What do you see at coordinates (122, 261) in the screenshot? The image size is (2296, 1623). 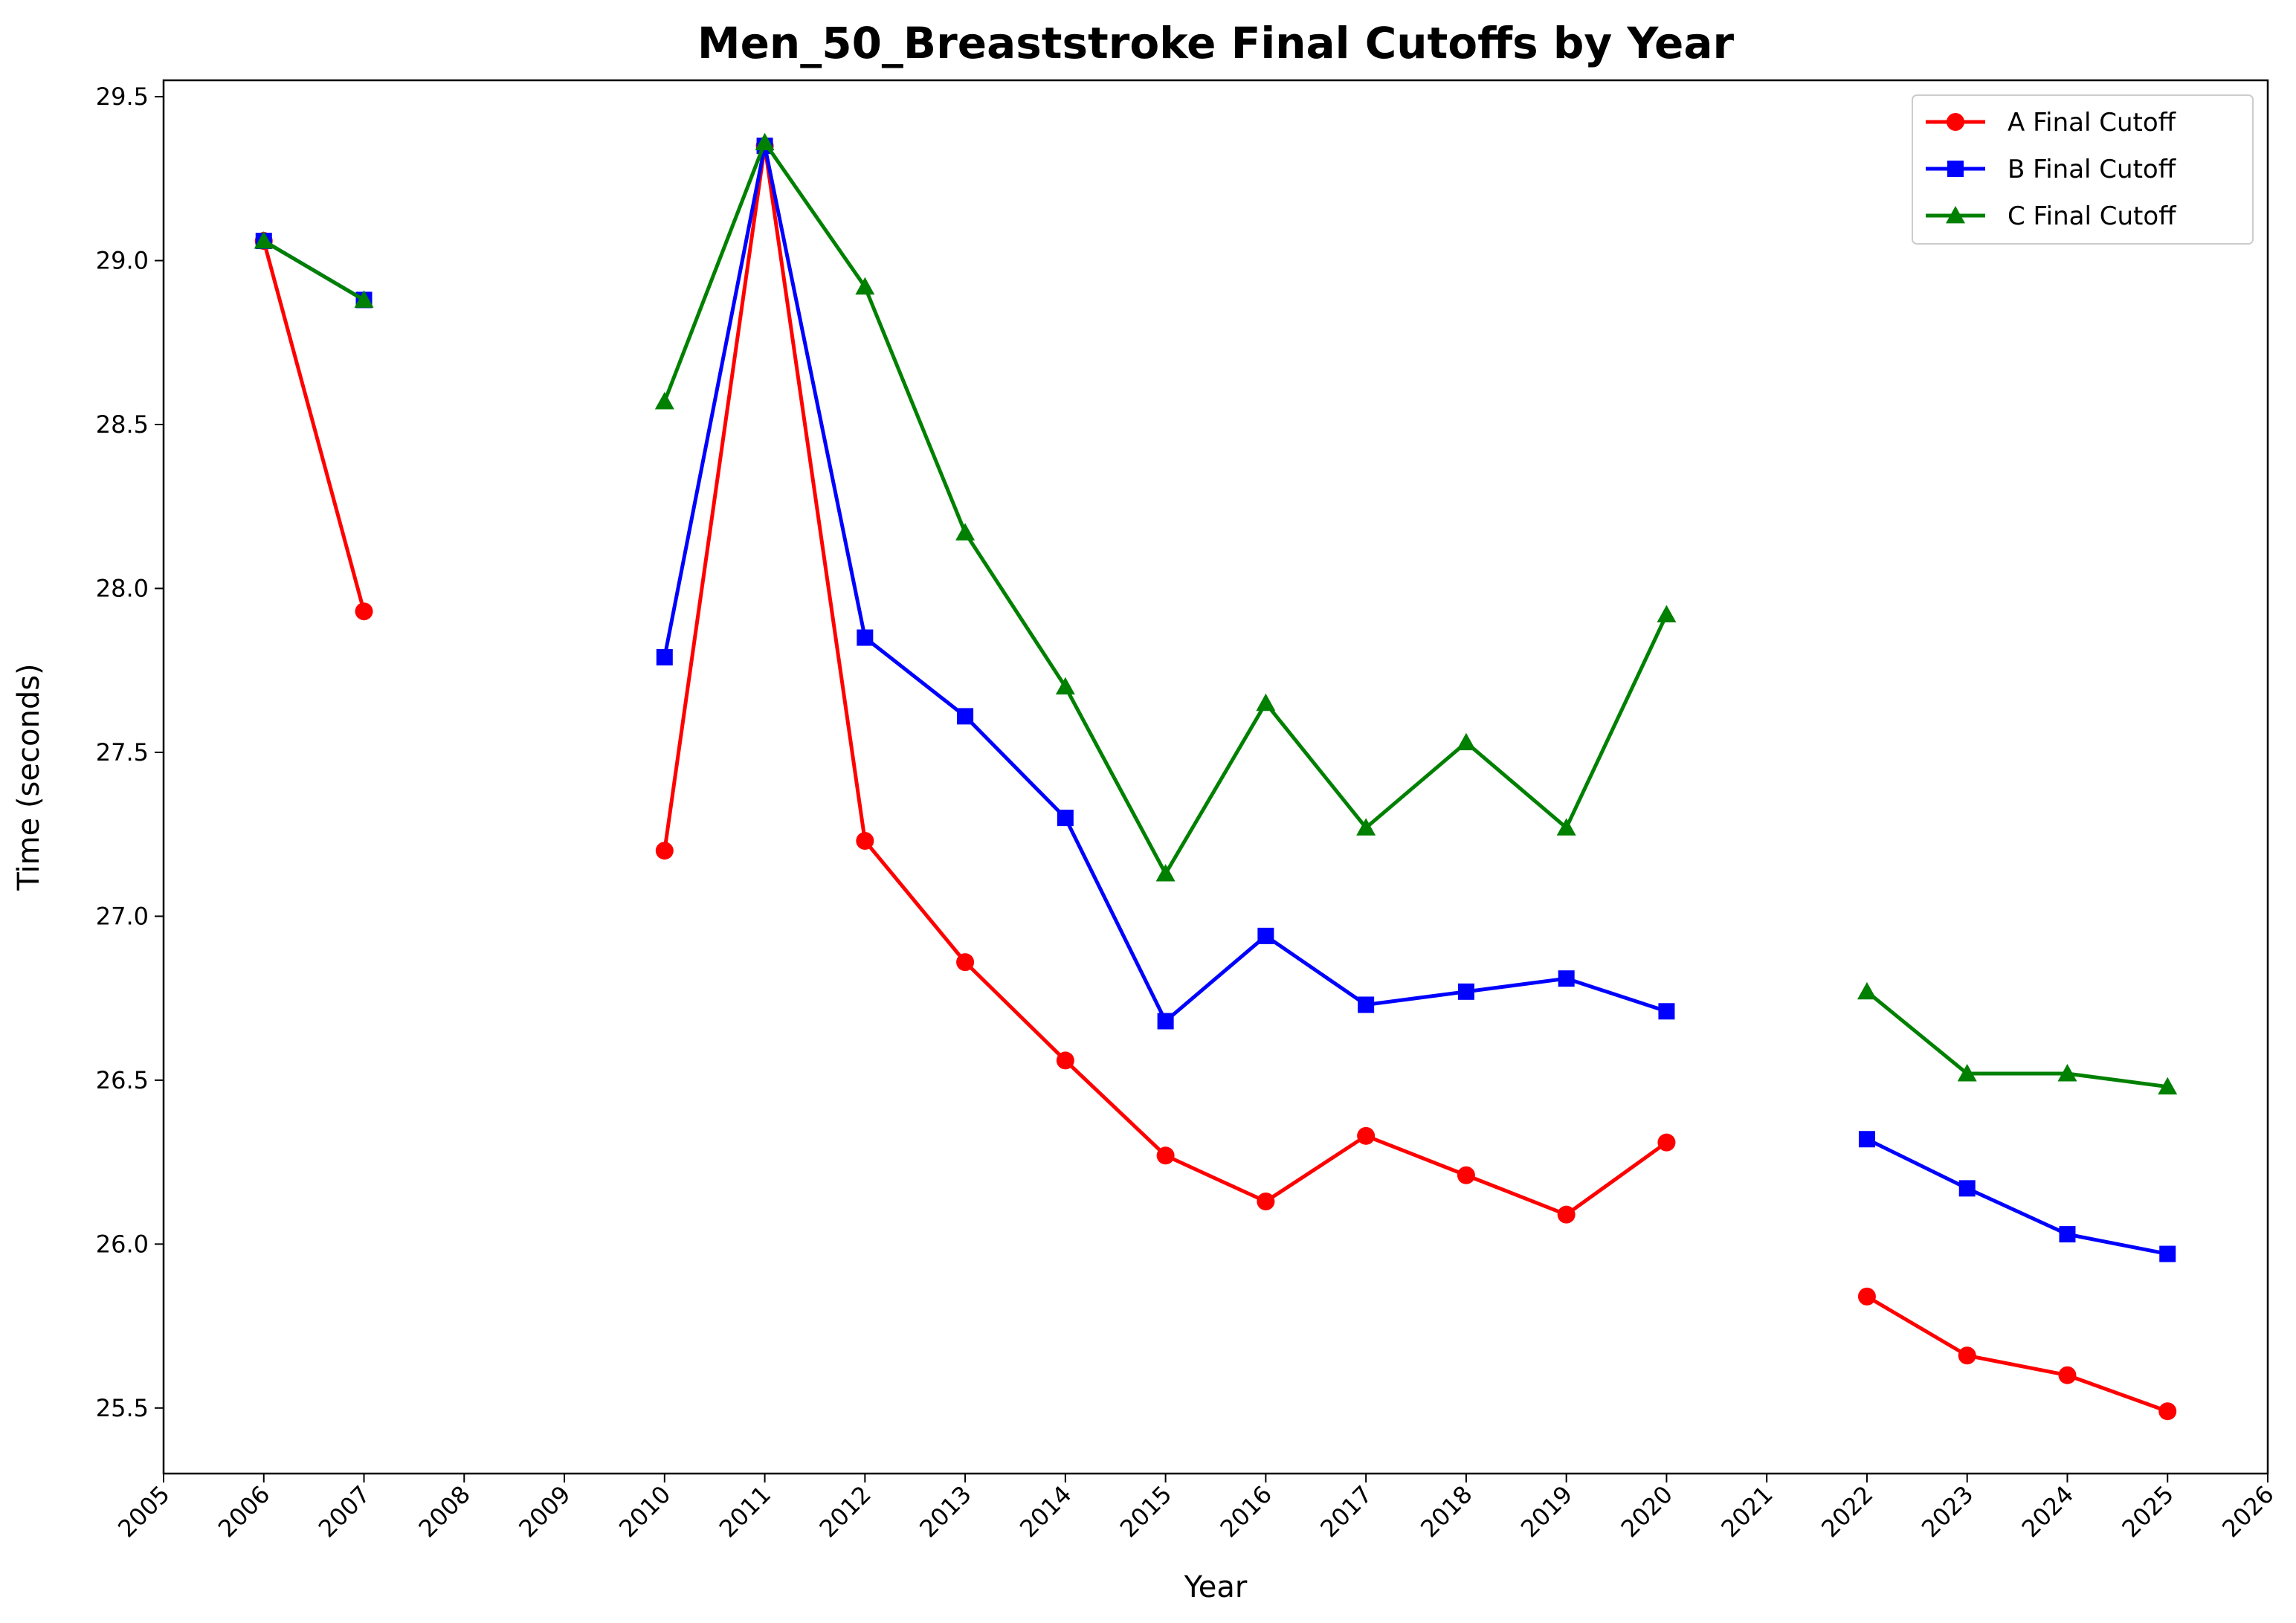 I see `y-tick-label: 29.0` at bounding box center [122, 261].